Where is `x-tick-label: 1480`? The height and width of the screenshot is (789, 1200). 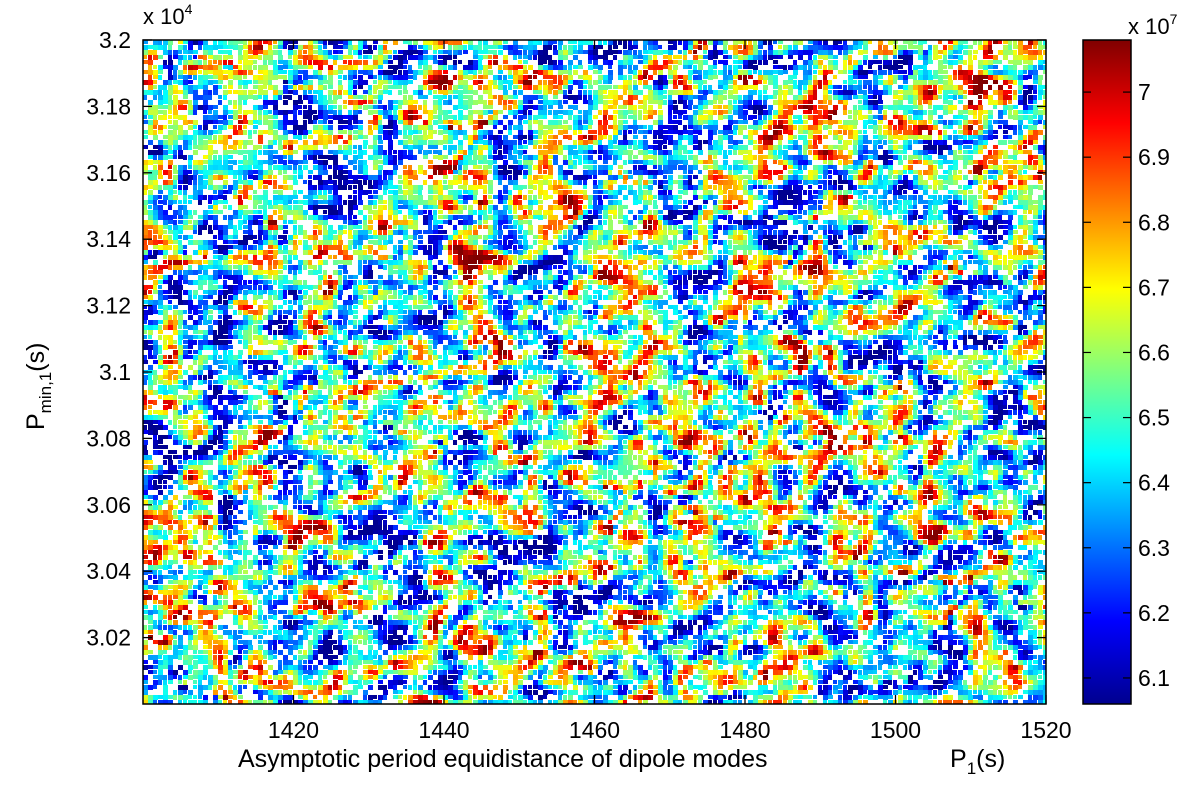 x-tick-label: 1480 is located at coordinates (744, 730).